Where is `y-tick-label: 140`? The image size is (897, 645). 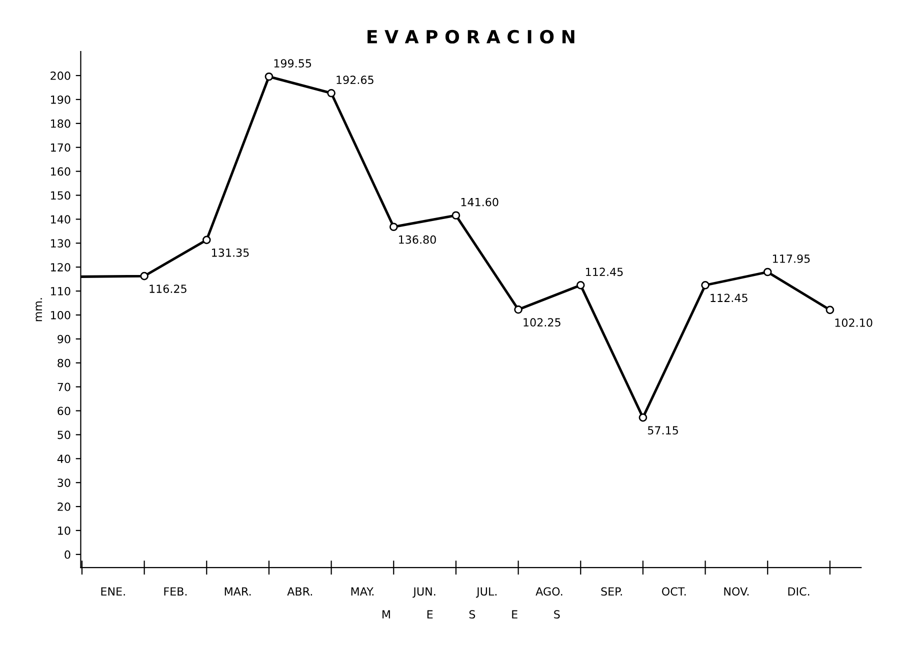
y-tick-label: 140 is located at coordinates (60, 219).